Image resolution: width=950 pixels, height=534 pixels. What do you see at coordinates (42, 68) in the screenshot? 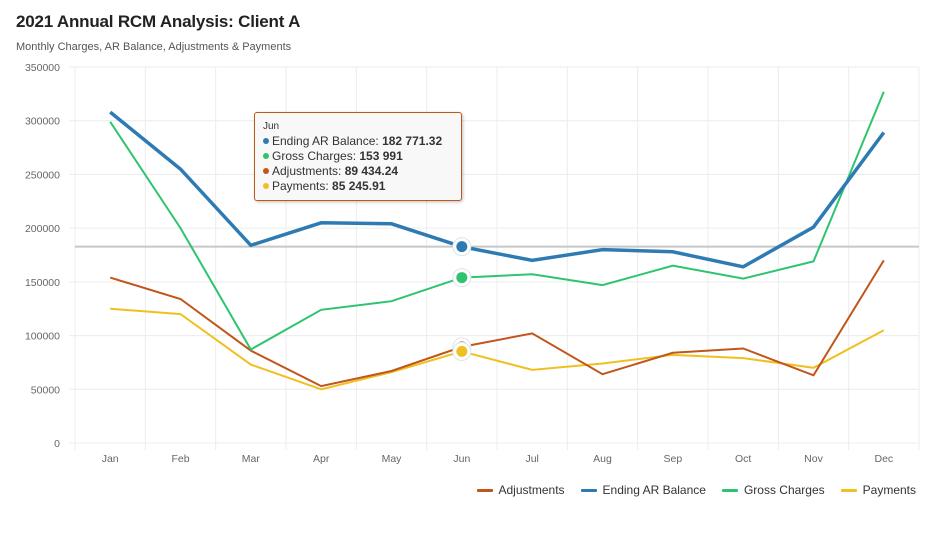
I see `y-tick-label: 350000` at bounding box center [42, 68].